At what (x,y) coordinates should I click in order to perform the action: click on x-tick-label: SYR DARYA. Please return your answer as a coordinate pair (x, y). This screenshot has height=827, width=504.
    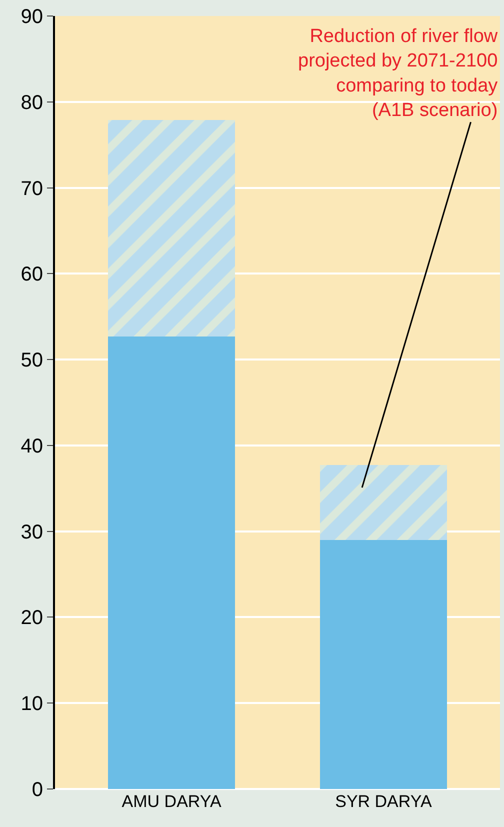
    Looking at the image, I should click on (383, 801).